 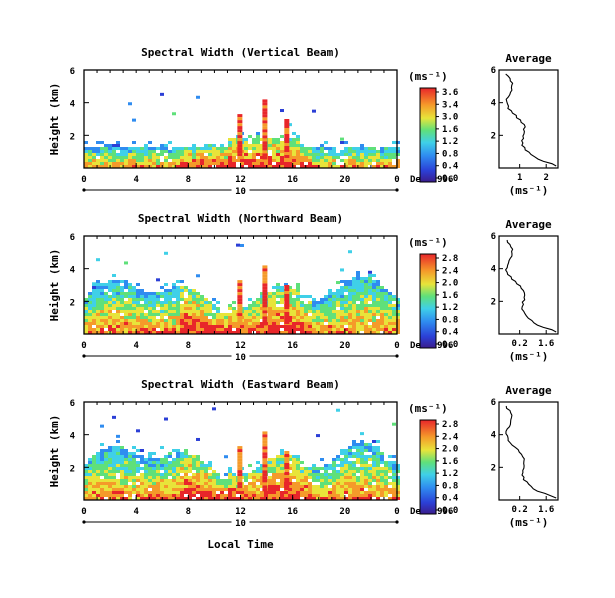 What do you see at coordinates (494, 104) in the screenshot?
I see `average-y-tick-label: 4` at bounding box center [494, 104].